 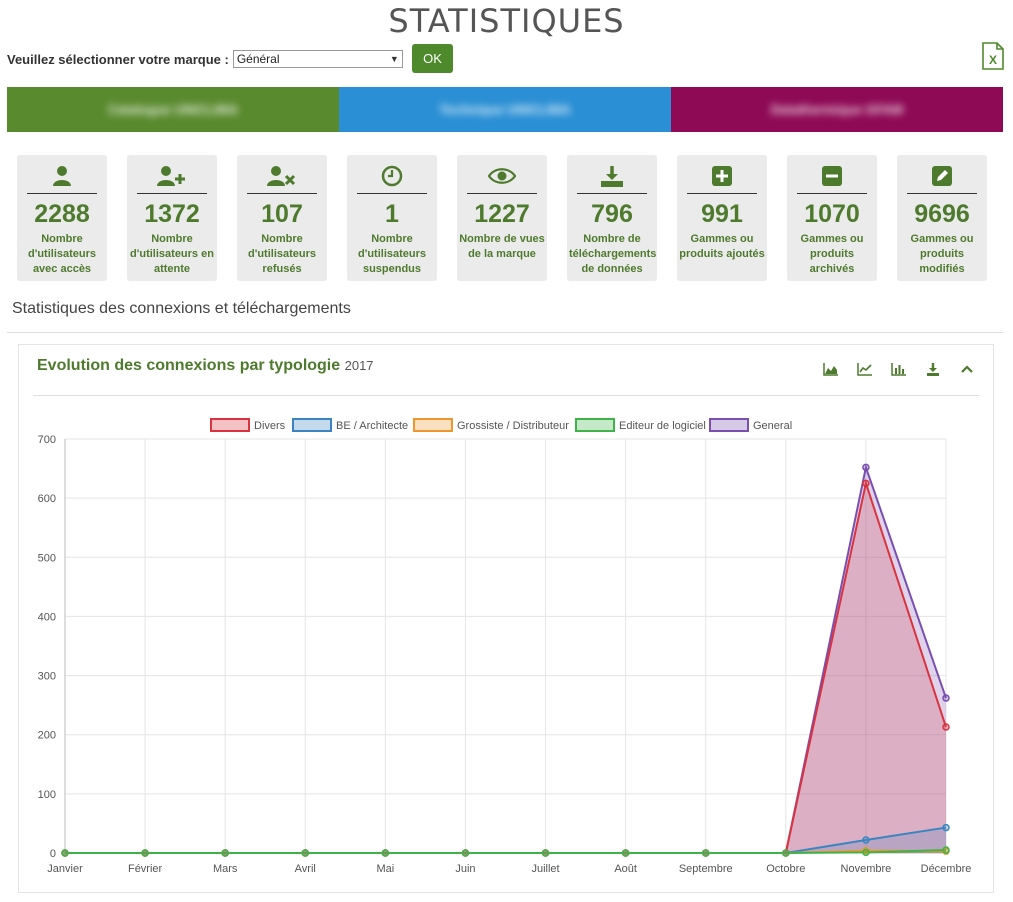 What do you see at coordinates (865, 369) in the screenshot?
I see `line-chart-icon` at bounding box center [865, 369].